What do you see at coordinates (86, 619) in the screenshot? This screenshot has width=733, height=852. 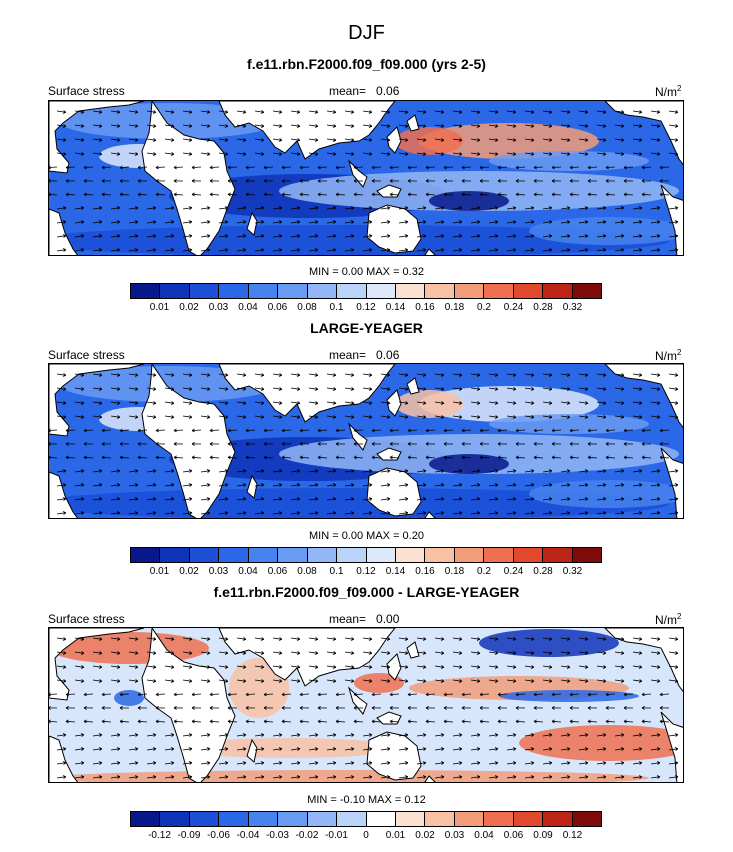 I see `panel-3-variable-label: Surface stress` at bounding box center [86, 619].